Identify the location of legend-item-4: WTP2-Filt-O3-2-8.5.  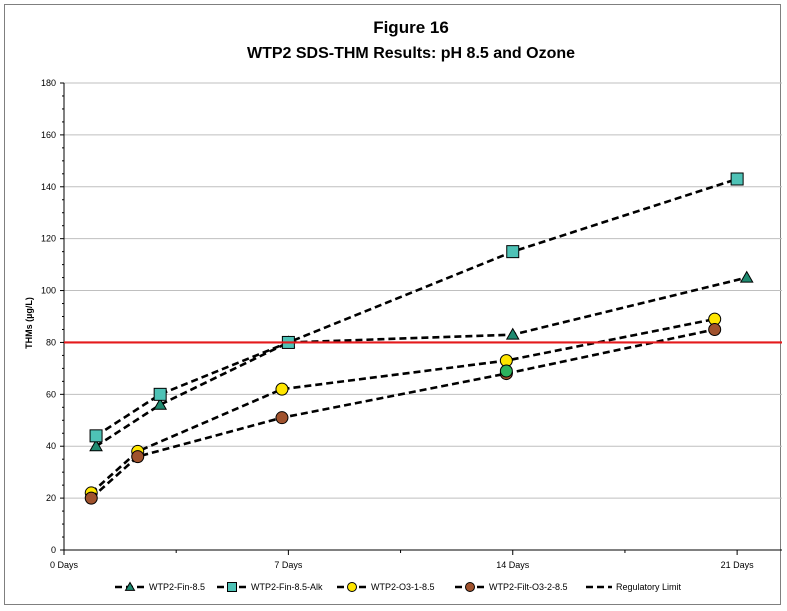
(511, 587).